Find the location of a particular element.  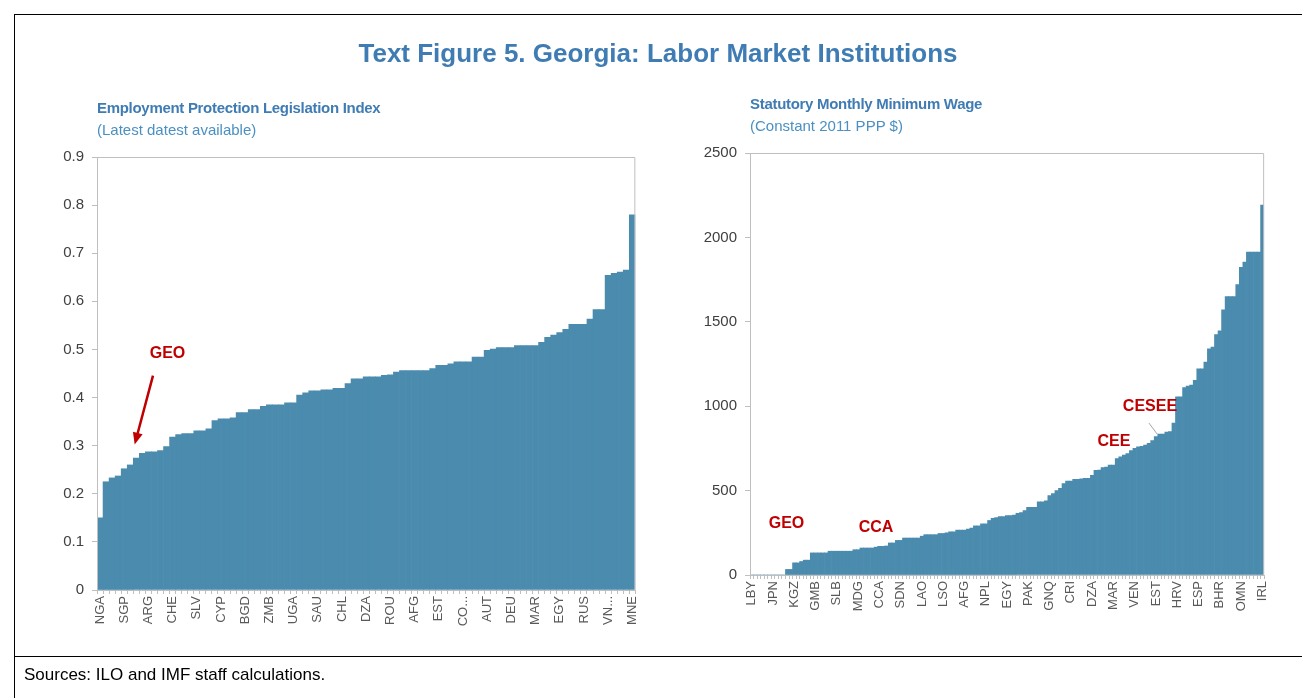

y-tick-label: 0.5 is located at coordinates (73, 348).